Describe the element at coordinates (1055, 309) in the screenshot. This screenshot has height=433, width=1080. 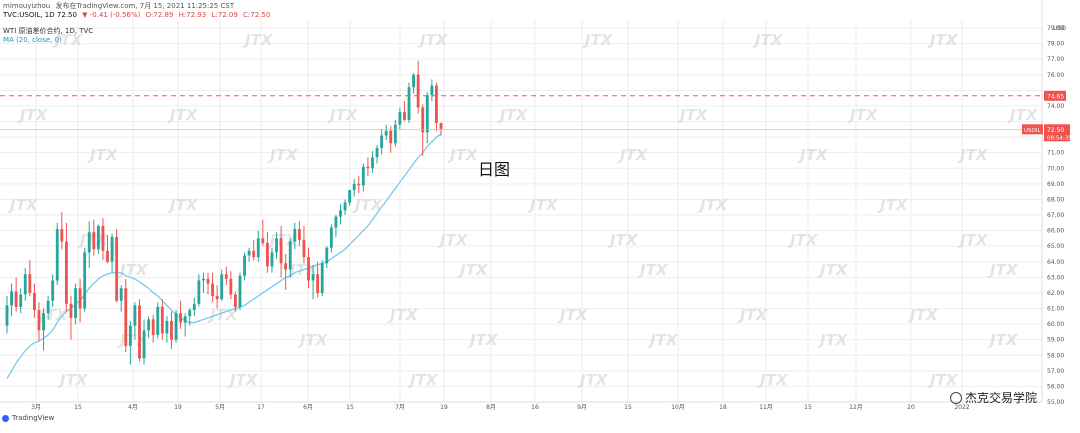
I see `y-tick-label: 61.00` at that location.